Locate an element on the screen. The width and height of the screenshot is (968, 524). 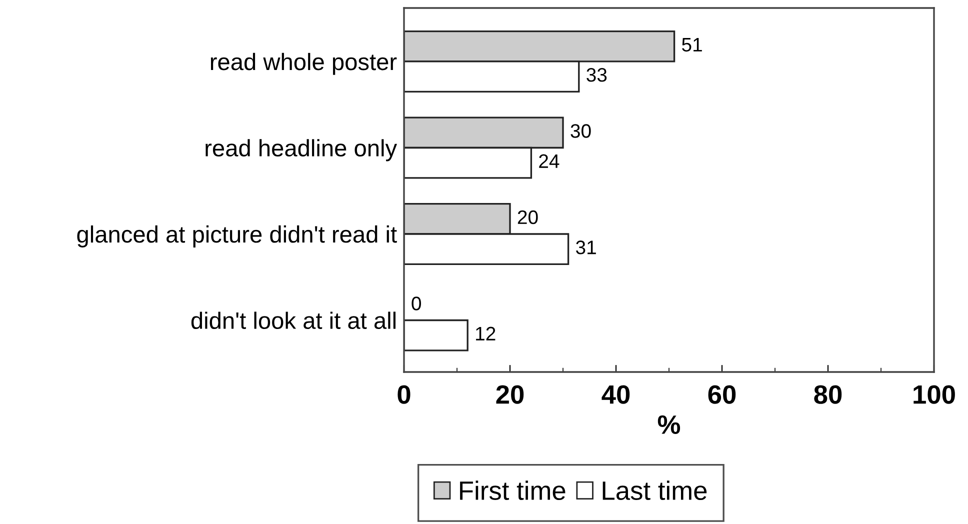
data-label: 12 is located at coordinates (486, 333).